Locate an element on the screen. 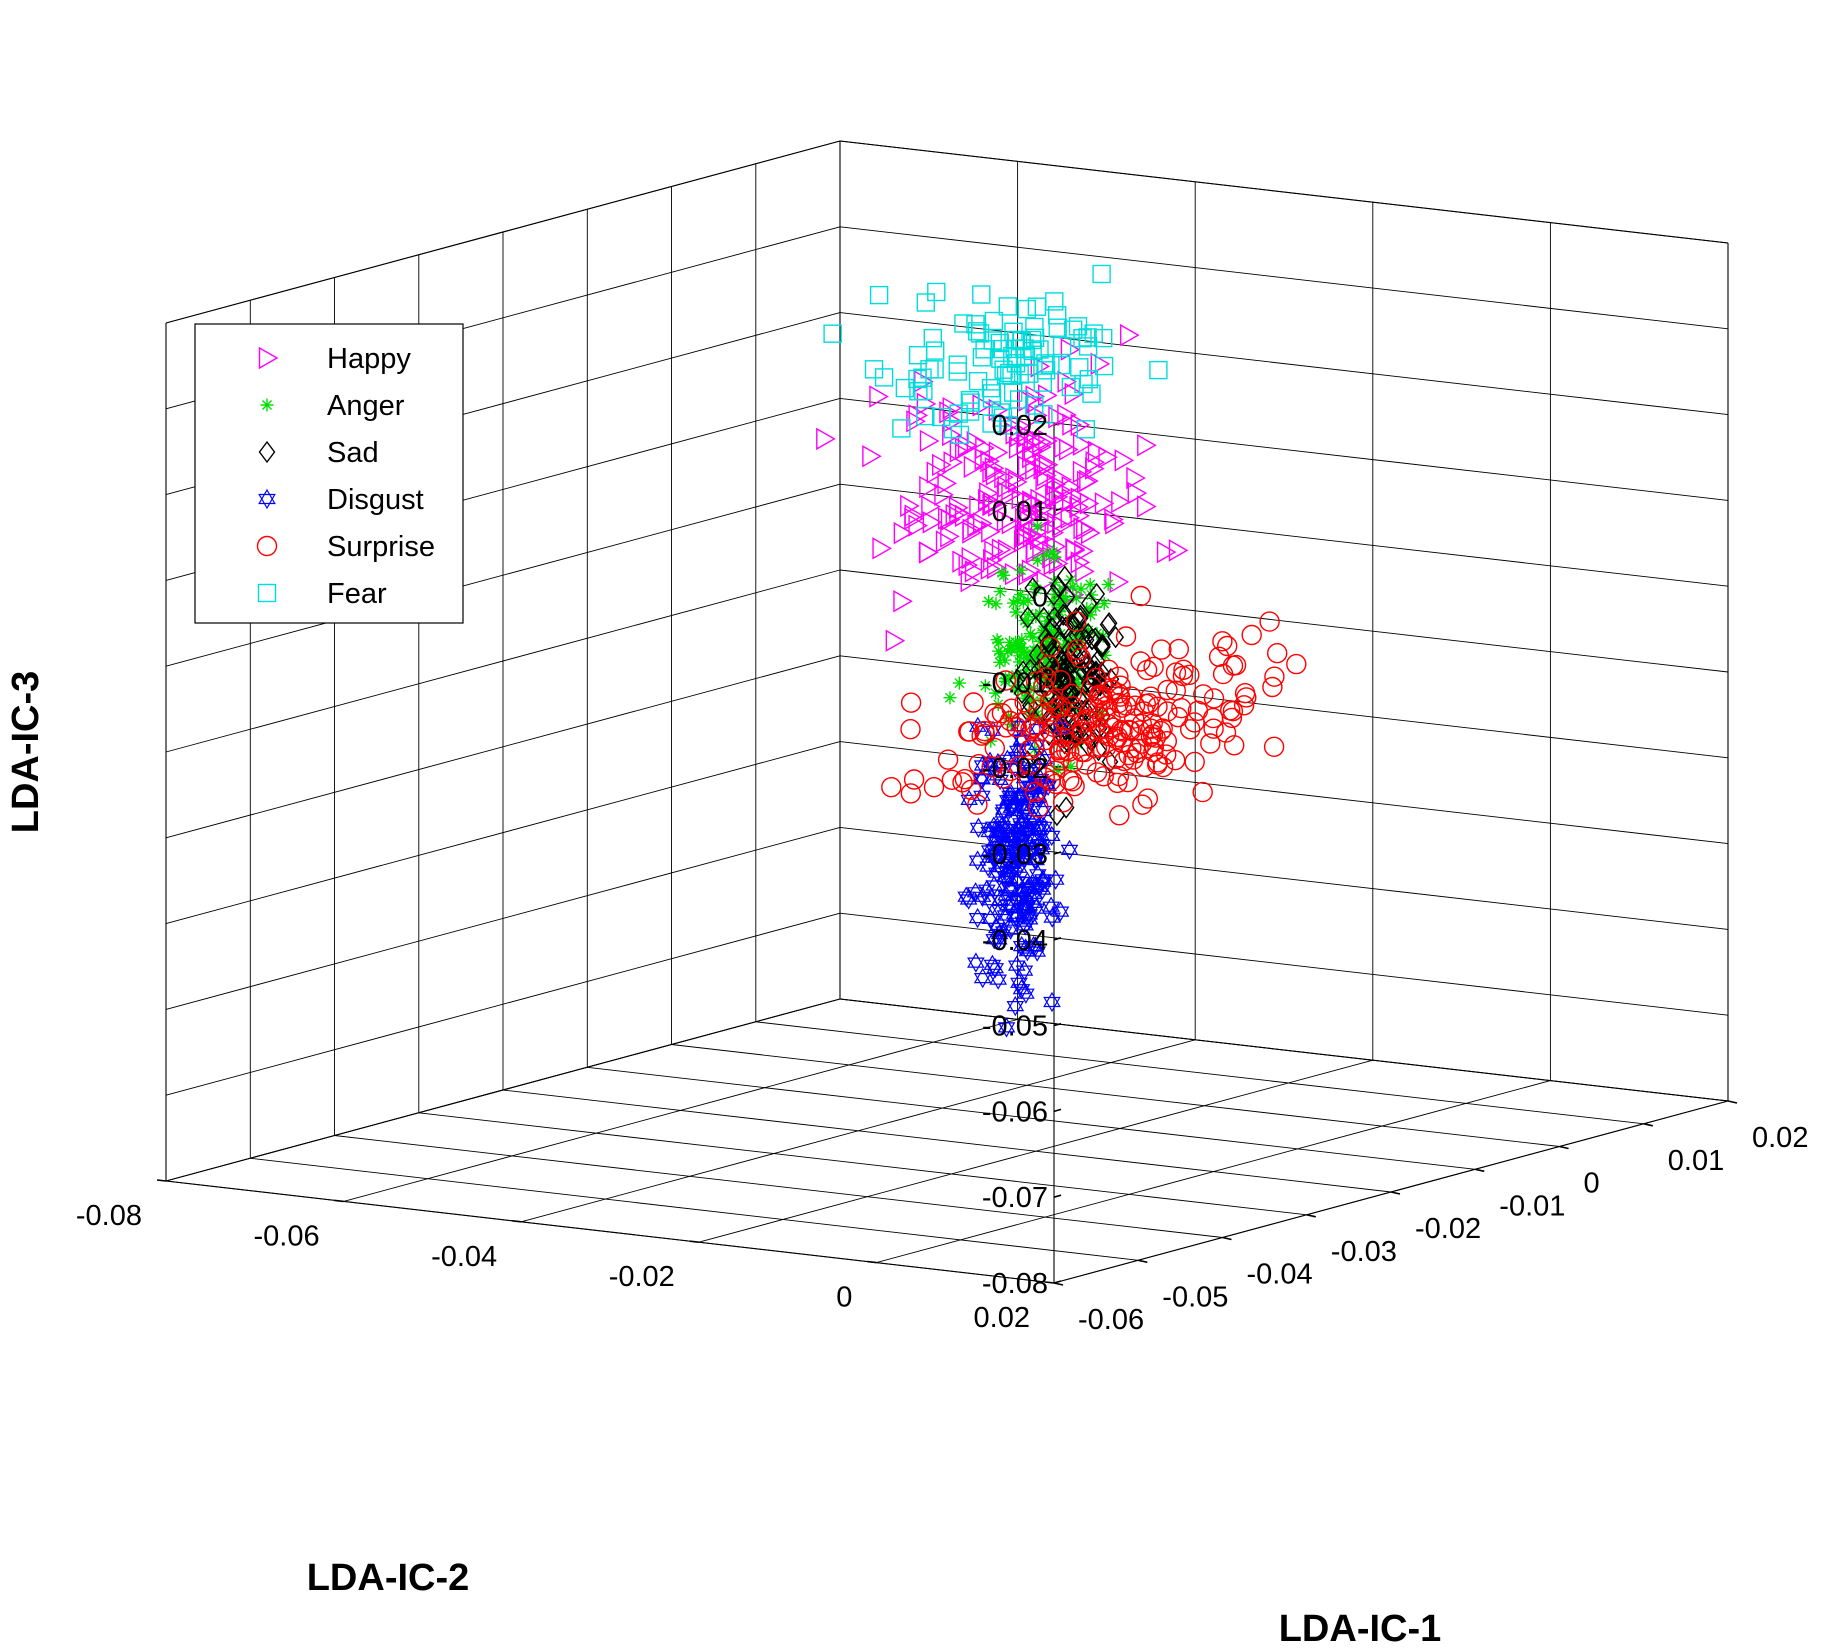  y-tick-label: -0.02 is located at coordinates (642, 1277).